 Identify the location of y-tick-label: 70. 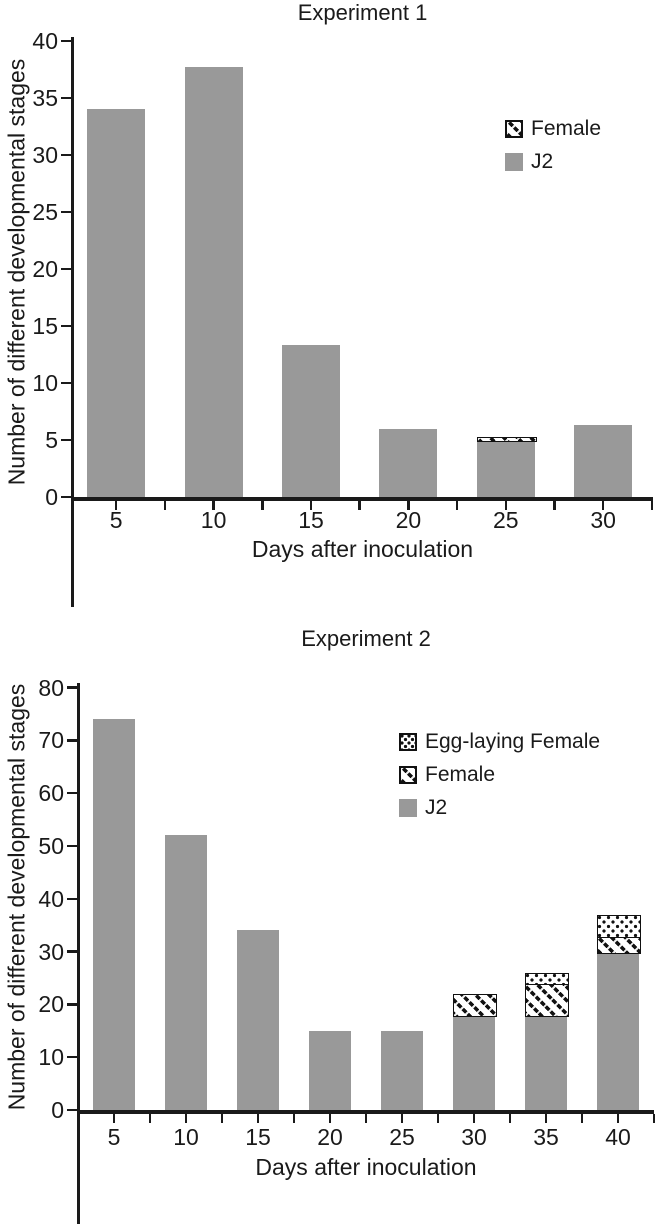
(51, 740).